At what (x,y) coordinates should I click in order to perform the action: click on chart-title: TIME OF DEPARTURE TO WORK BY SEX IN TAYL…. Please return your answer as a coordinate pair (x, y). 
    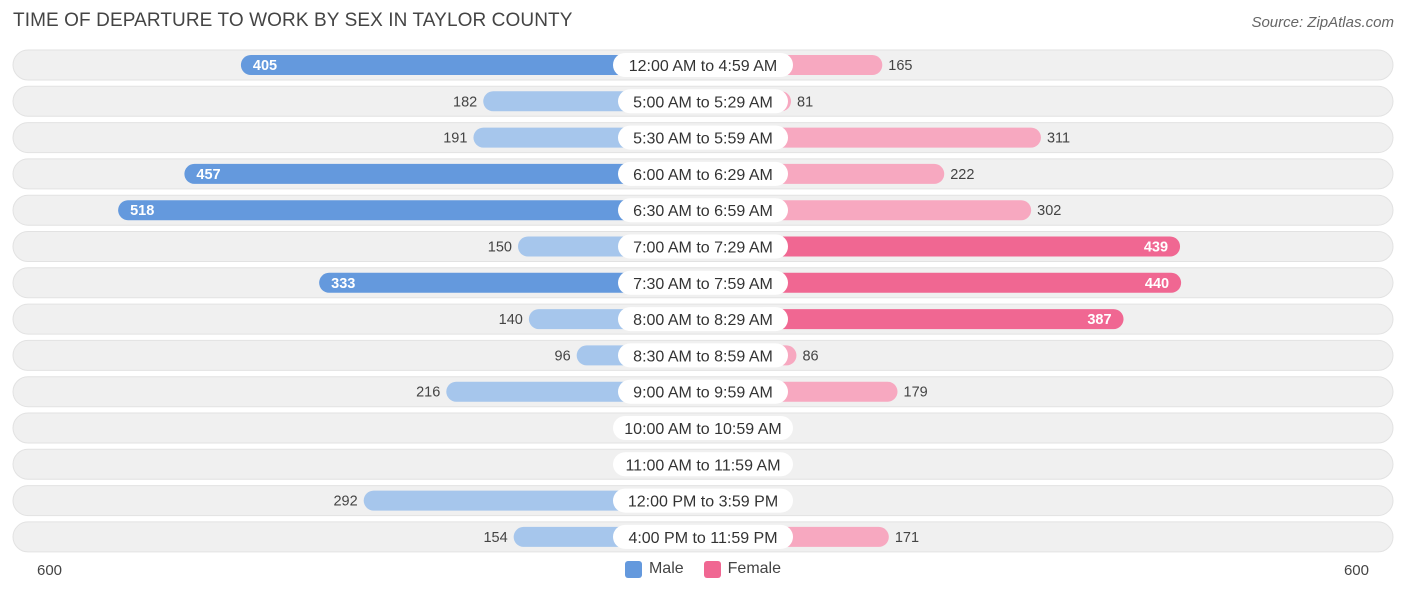
    Looking at the image, I should click on (293, 20).